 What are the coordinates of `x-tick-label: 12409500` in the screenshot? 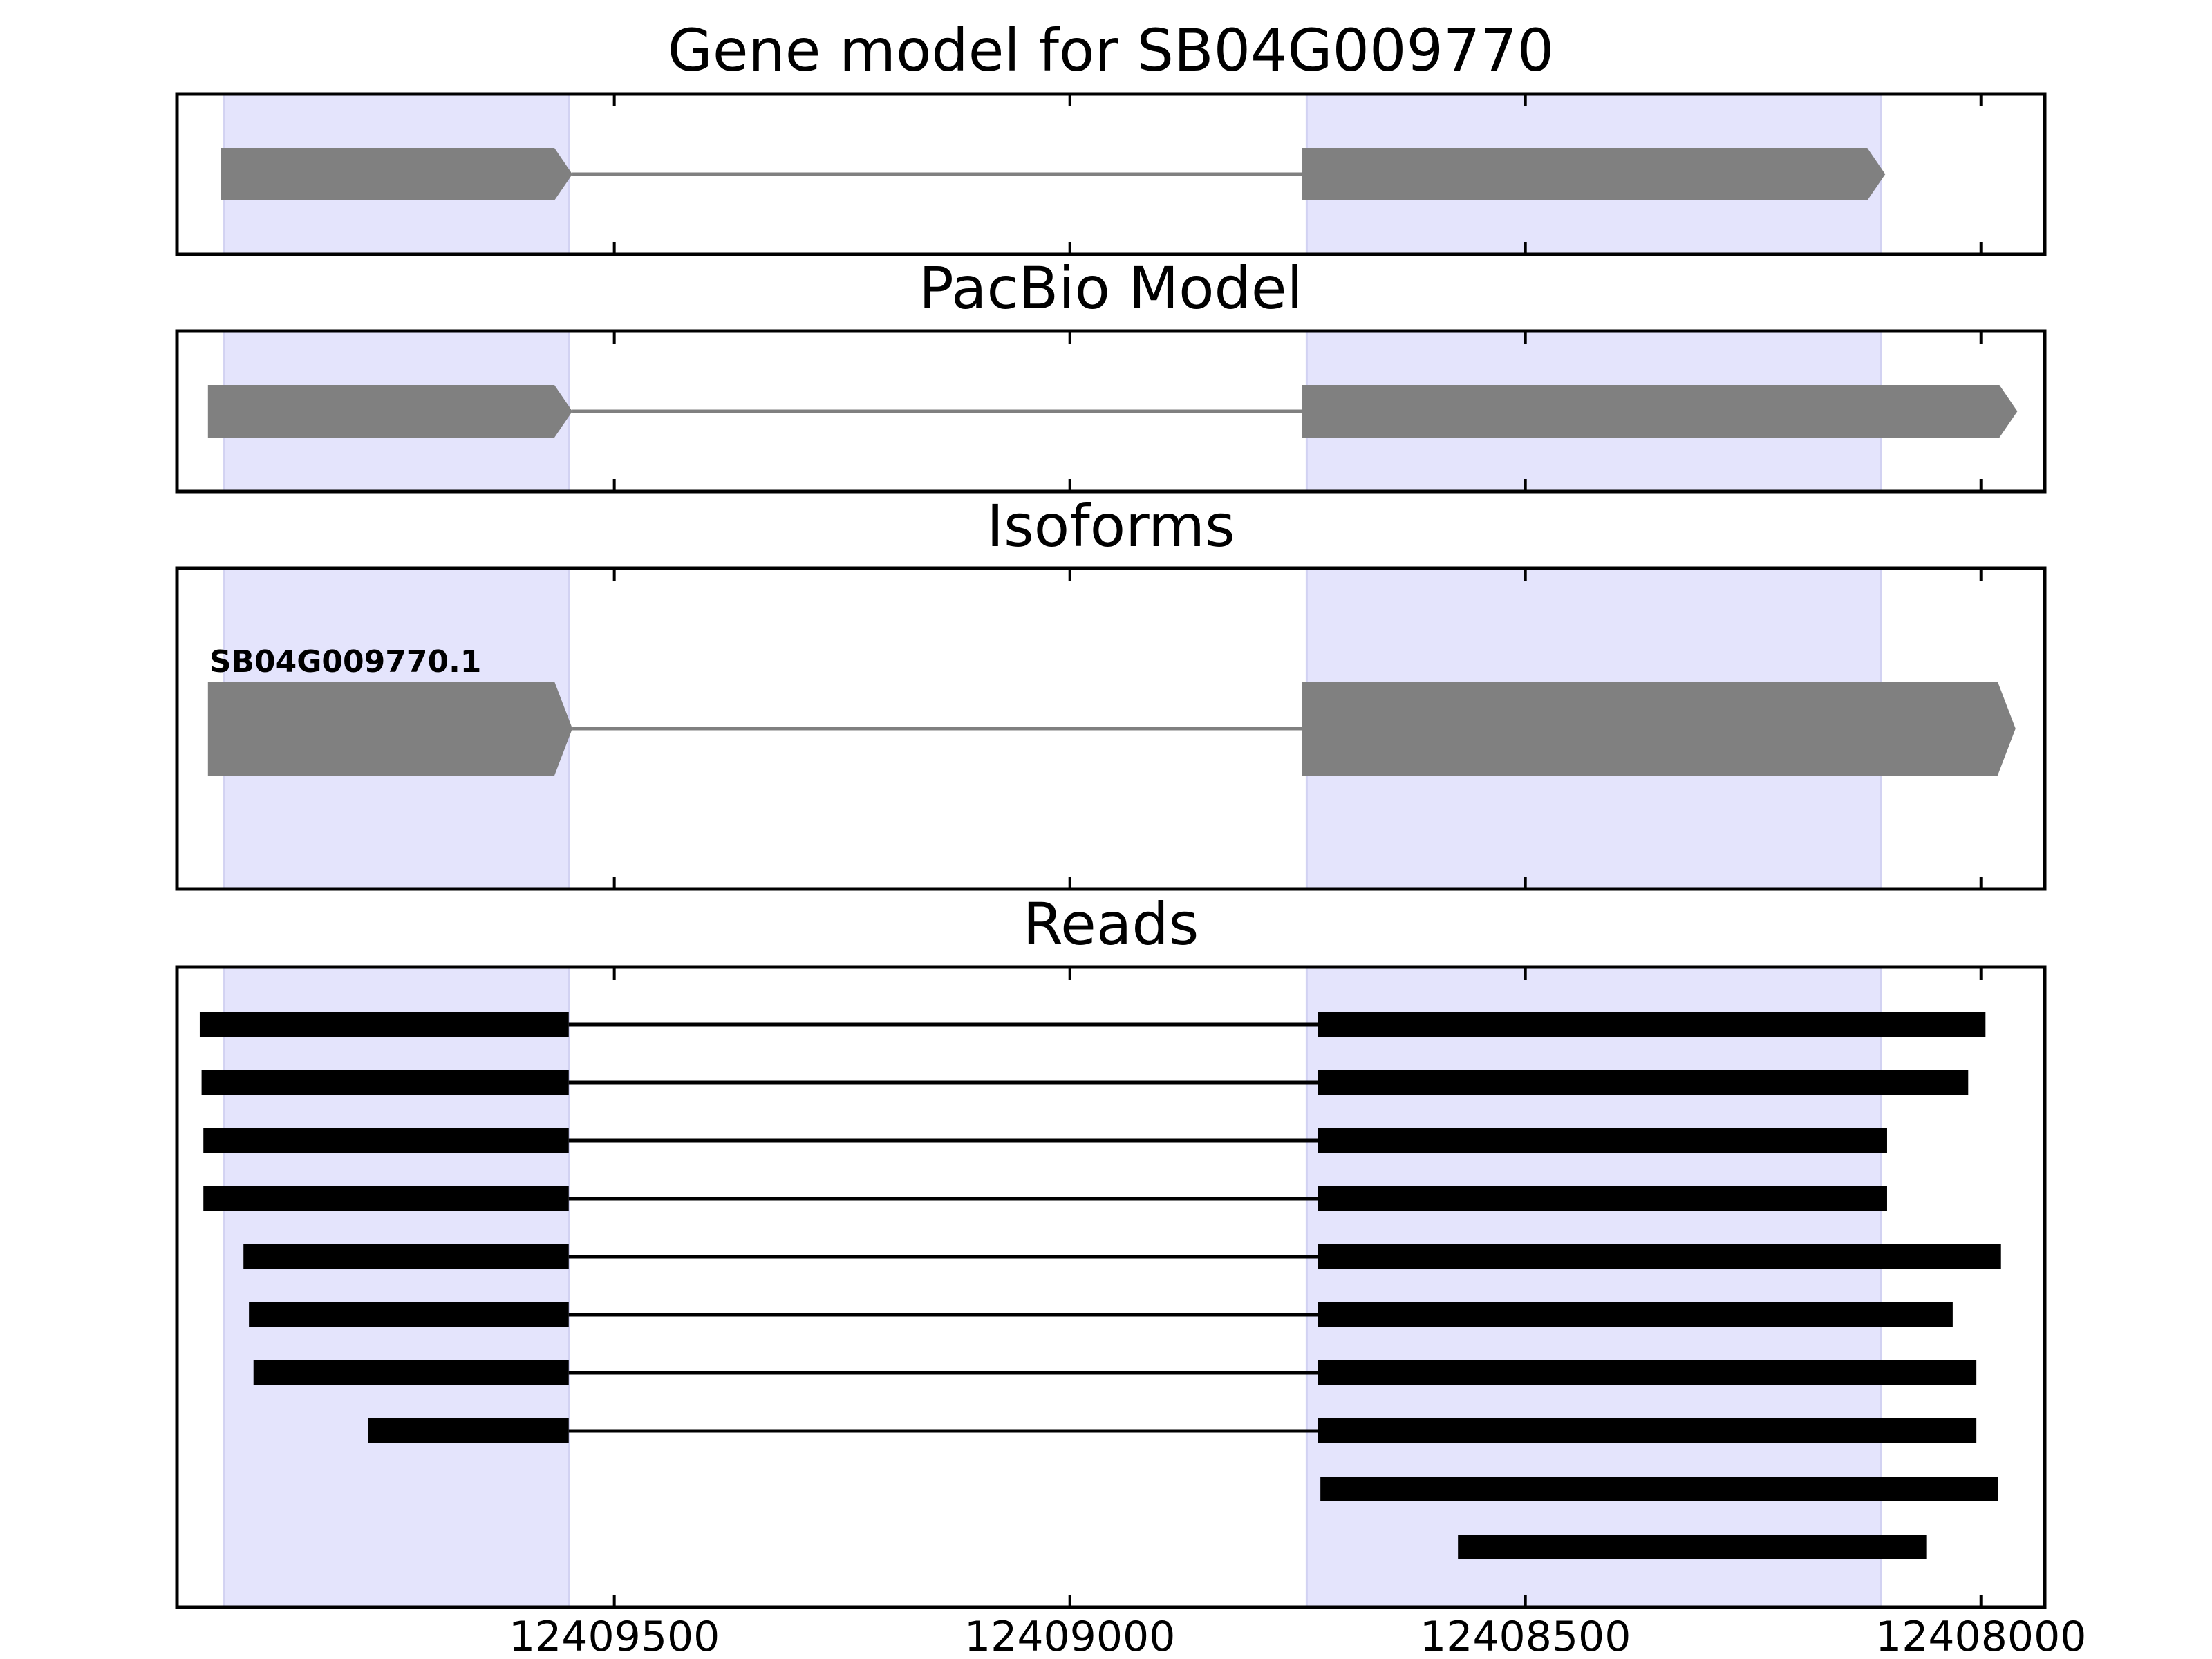 It's located at (615, 1636).